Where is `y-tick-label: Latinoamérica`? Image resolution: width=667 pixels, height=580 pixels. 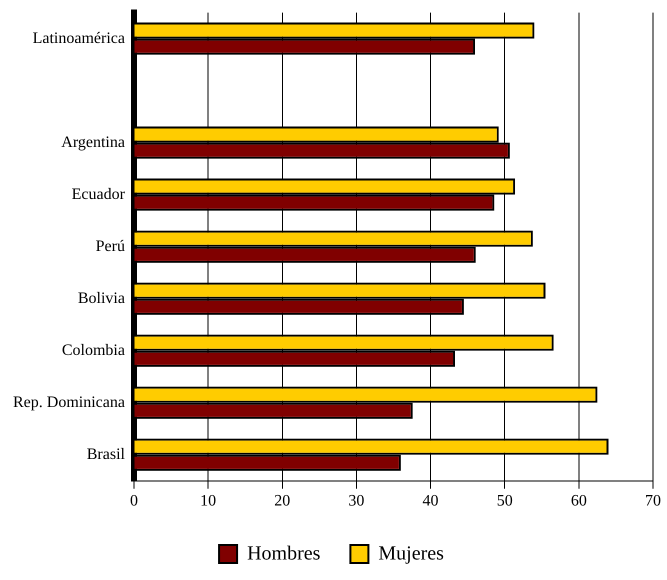 y-tick-label: Latinoamérica is located at coordinates (78, 38).